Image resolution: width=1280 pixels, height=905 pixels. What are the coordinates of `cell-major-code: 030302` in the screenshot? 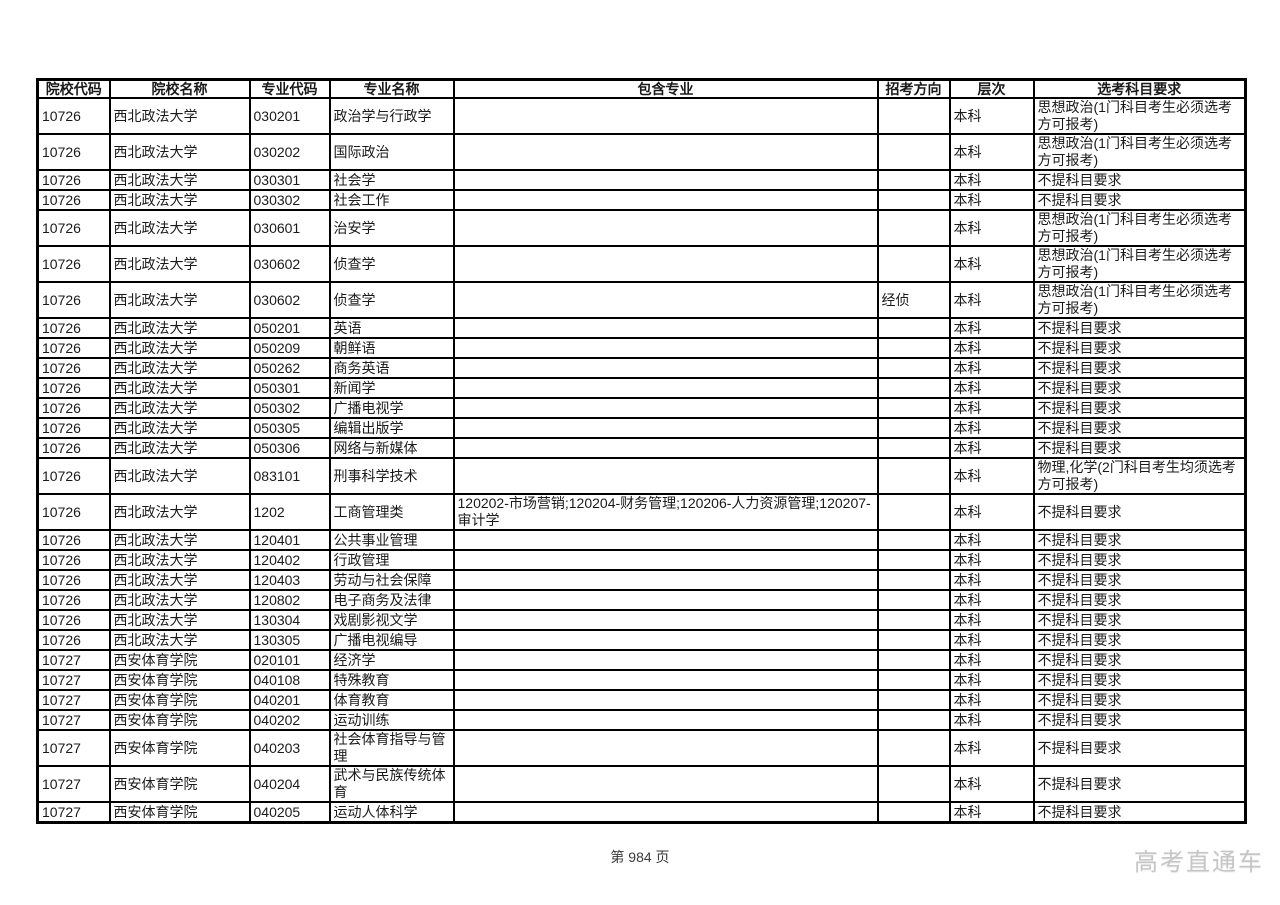 It's located at (289, 200).